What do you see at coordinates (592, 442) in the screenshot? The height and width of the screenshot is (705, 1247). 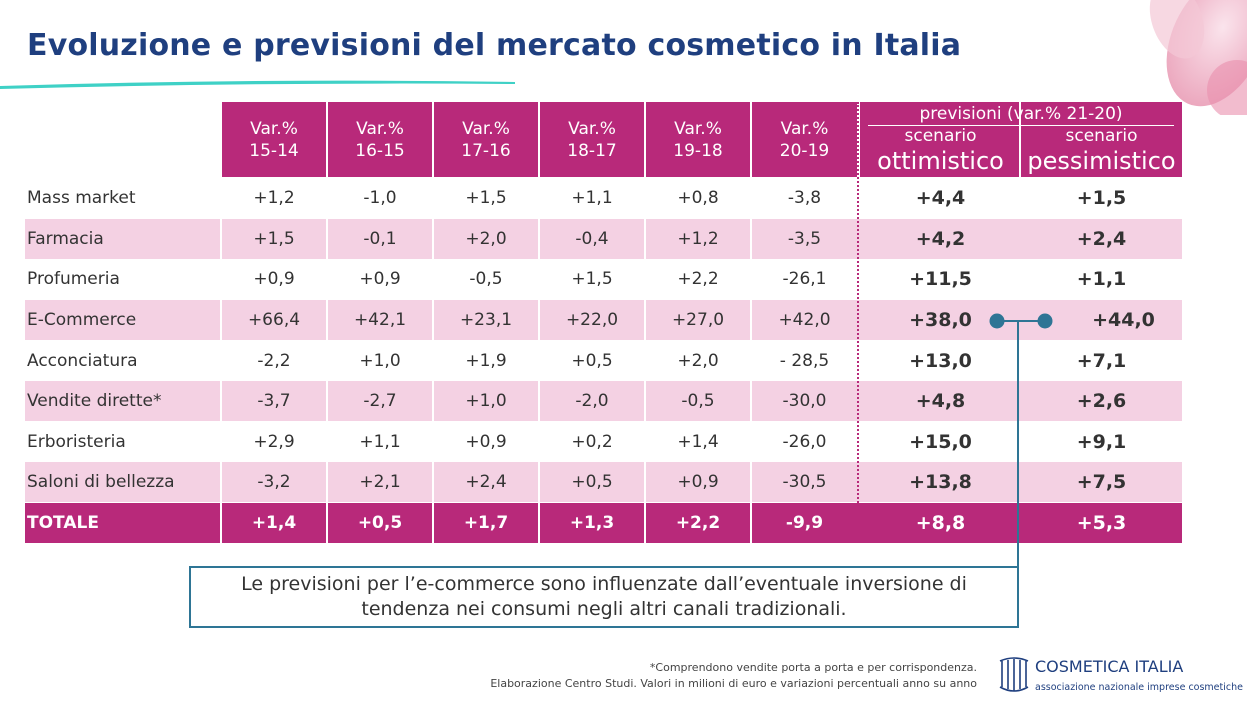 I see `table-cell: +0,2` at bounding box center [592, 442].